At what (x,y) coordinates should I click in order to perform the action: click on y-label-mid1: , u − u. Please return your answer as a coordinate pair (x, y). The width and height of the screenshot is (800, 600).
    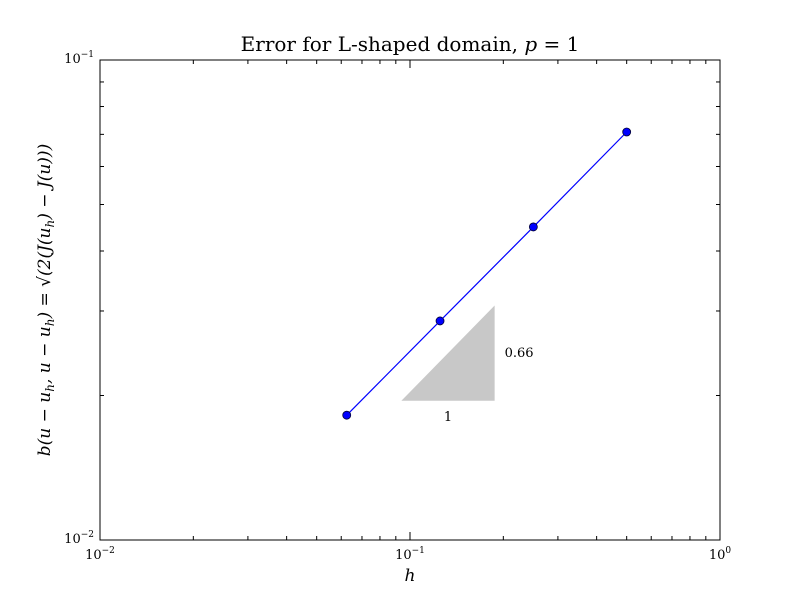
    Looking at the image, I should click on (45, 355).